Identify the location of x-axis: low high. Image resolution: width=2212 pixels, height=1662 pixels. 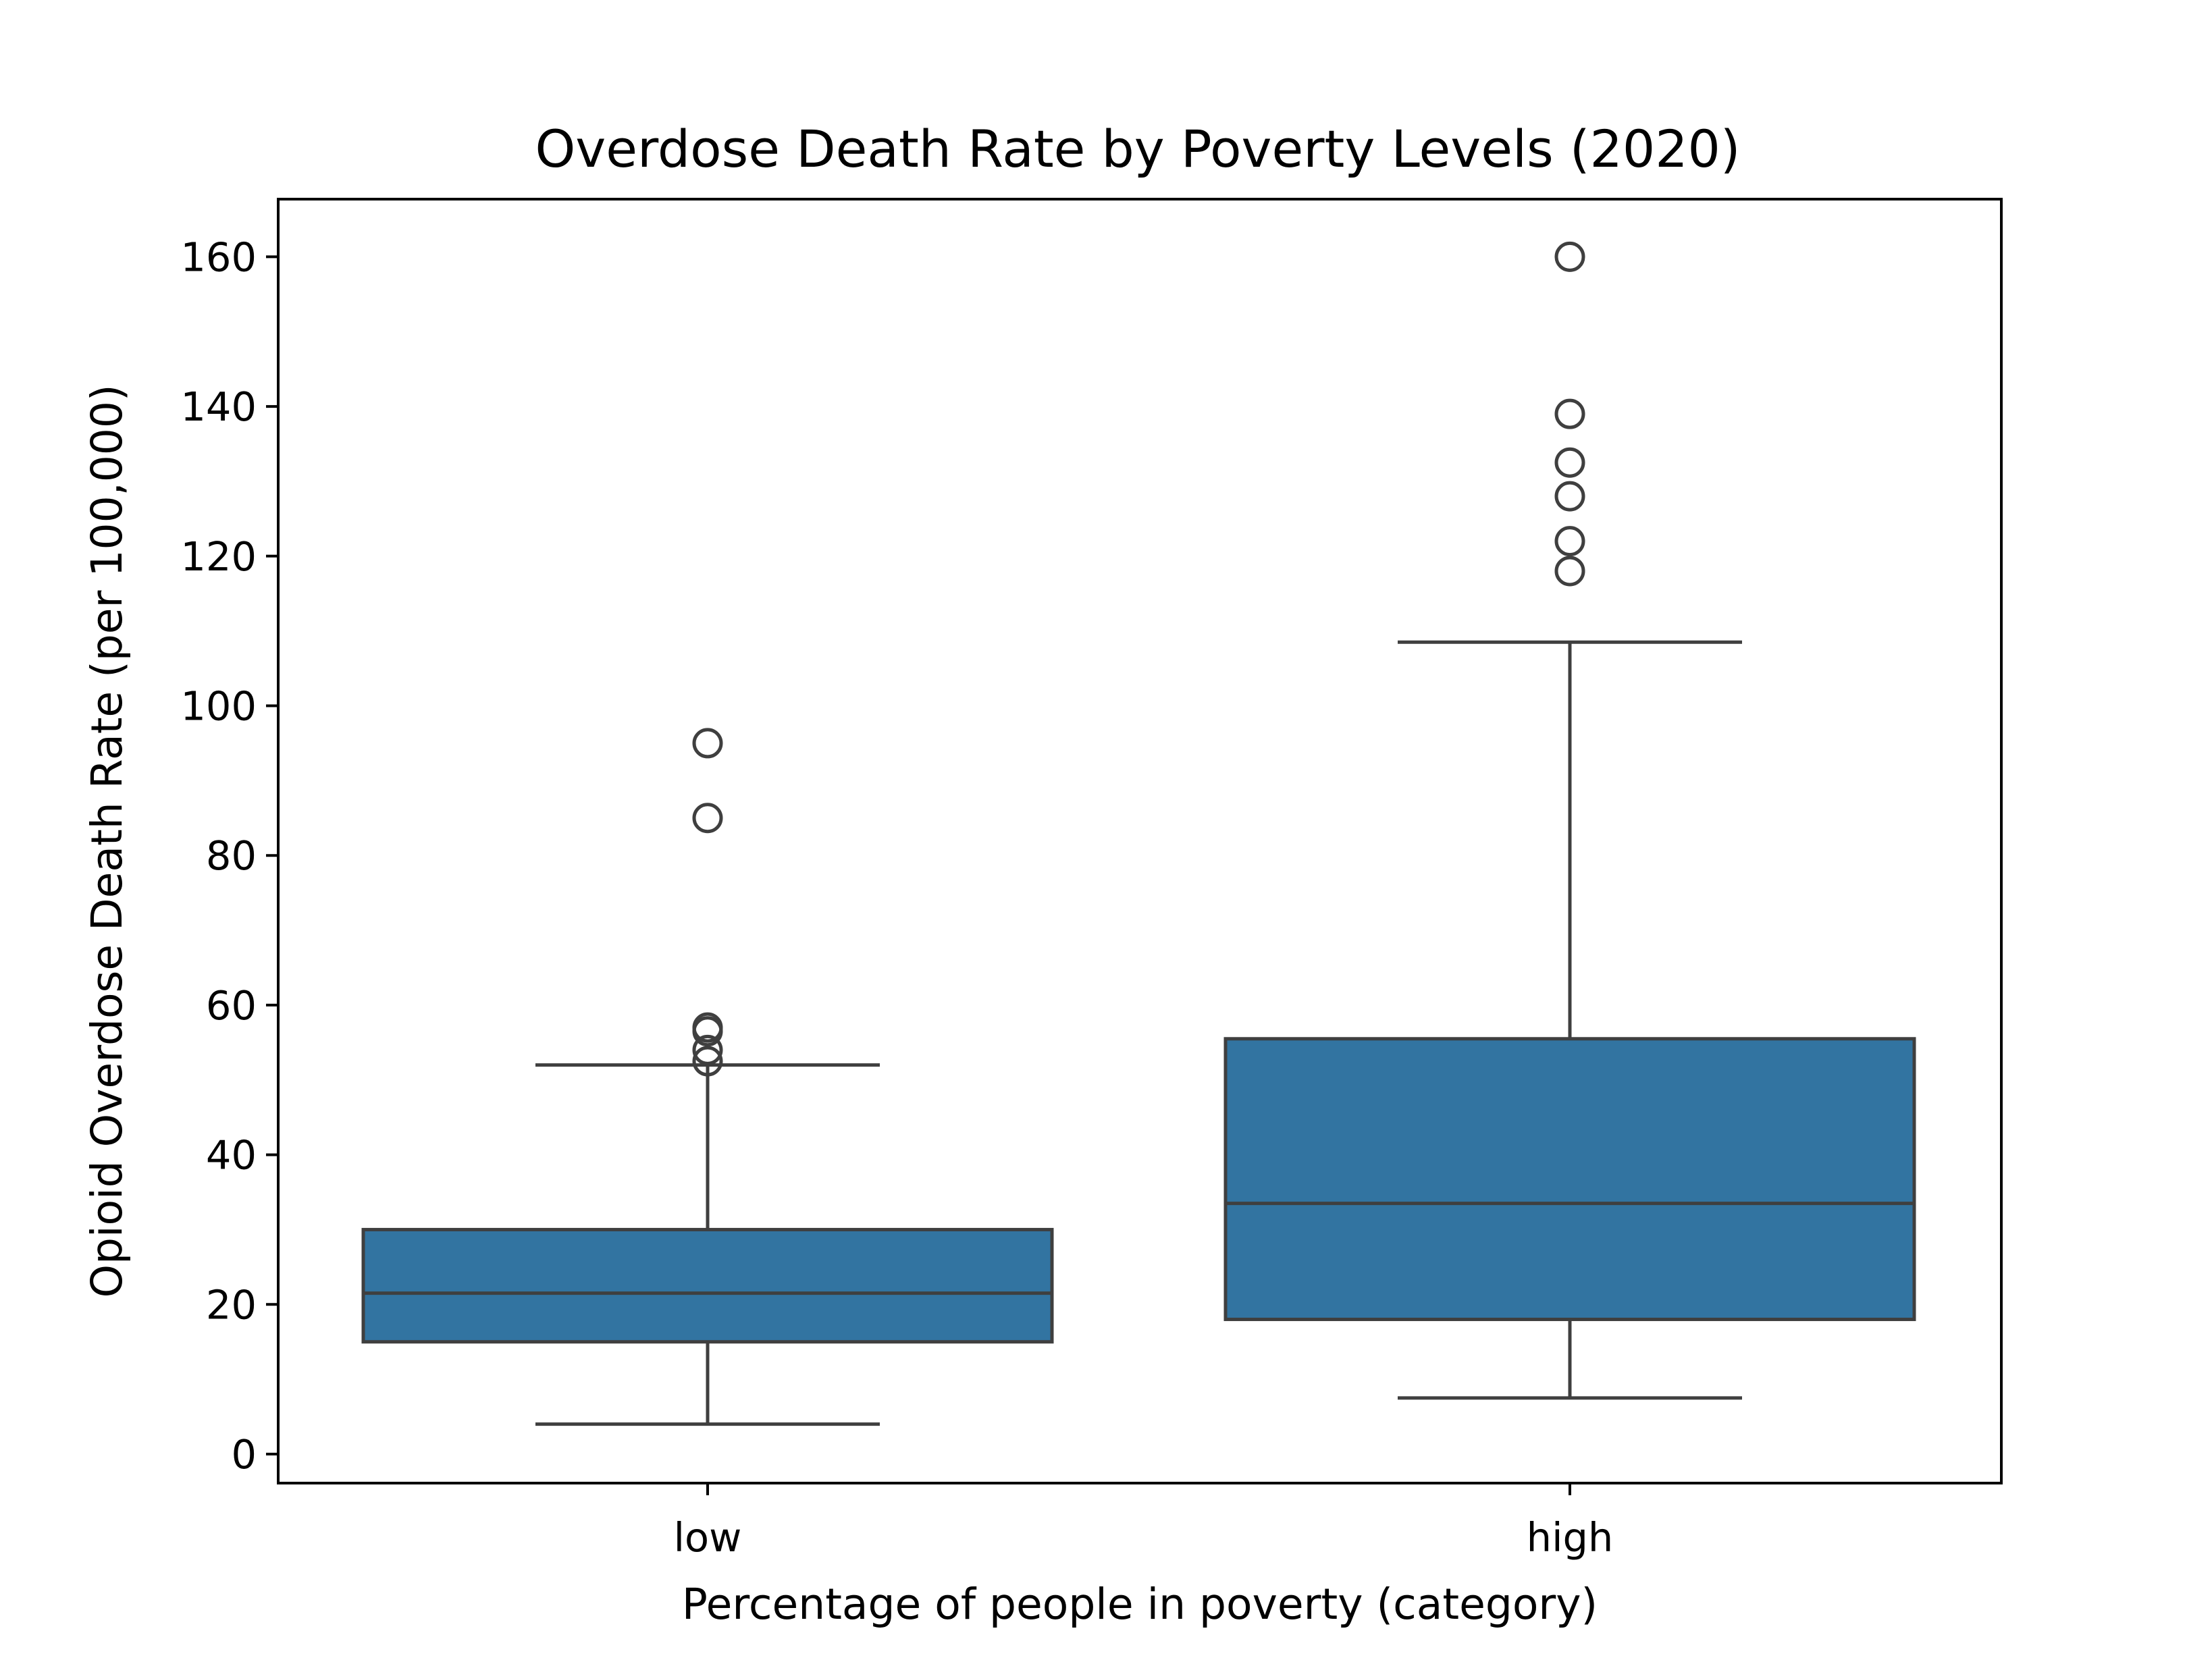
(1144, 1522).